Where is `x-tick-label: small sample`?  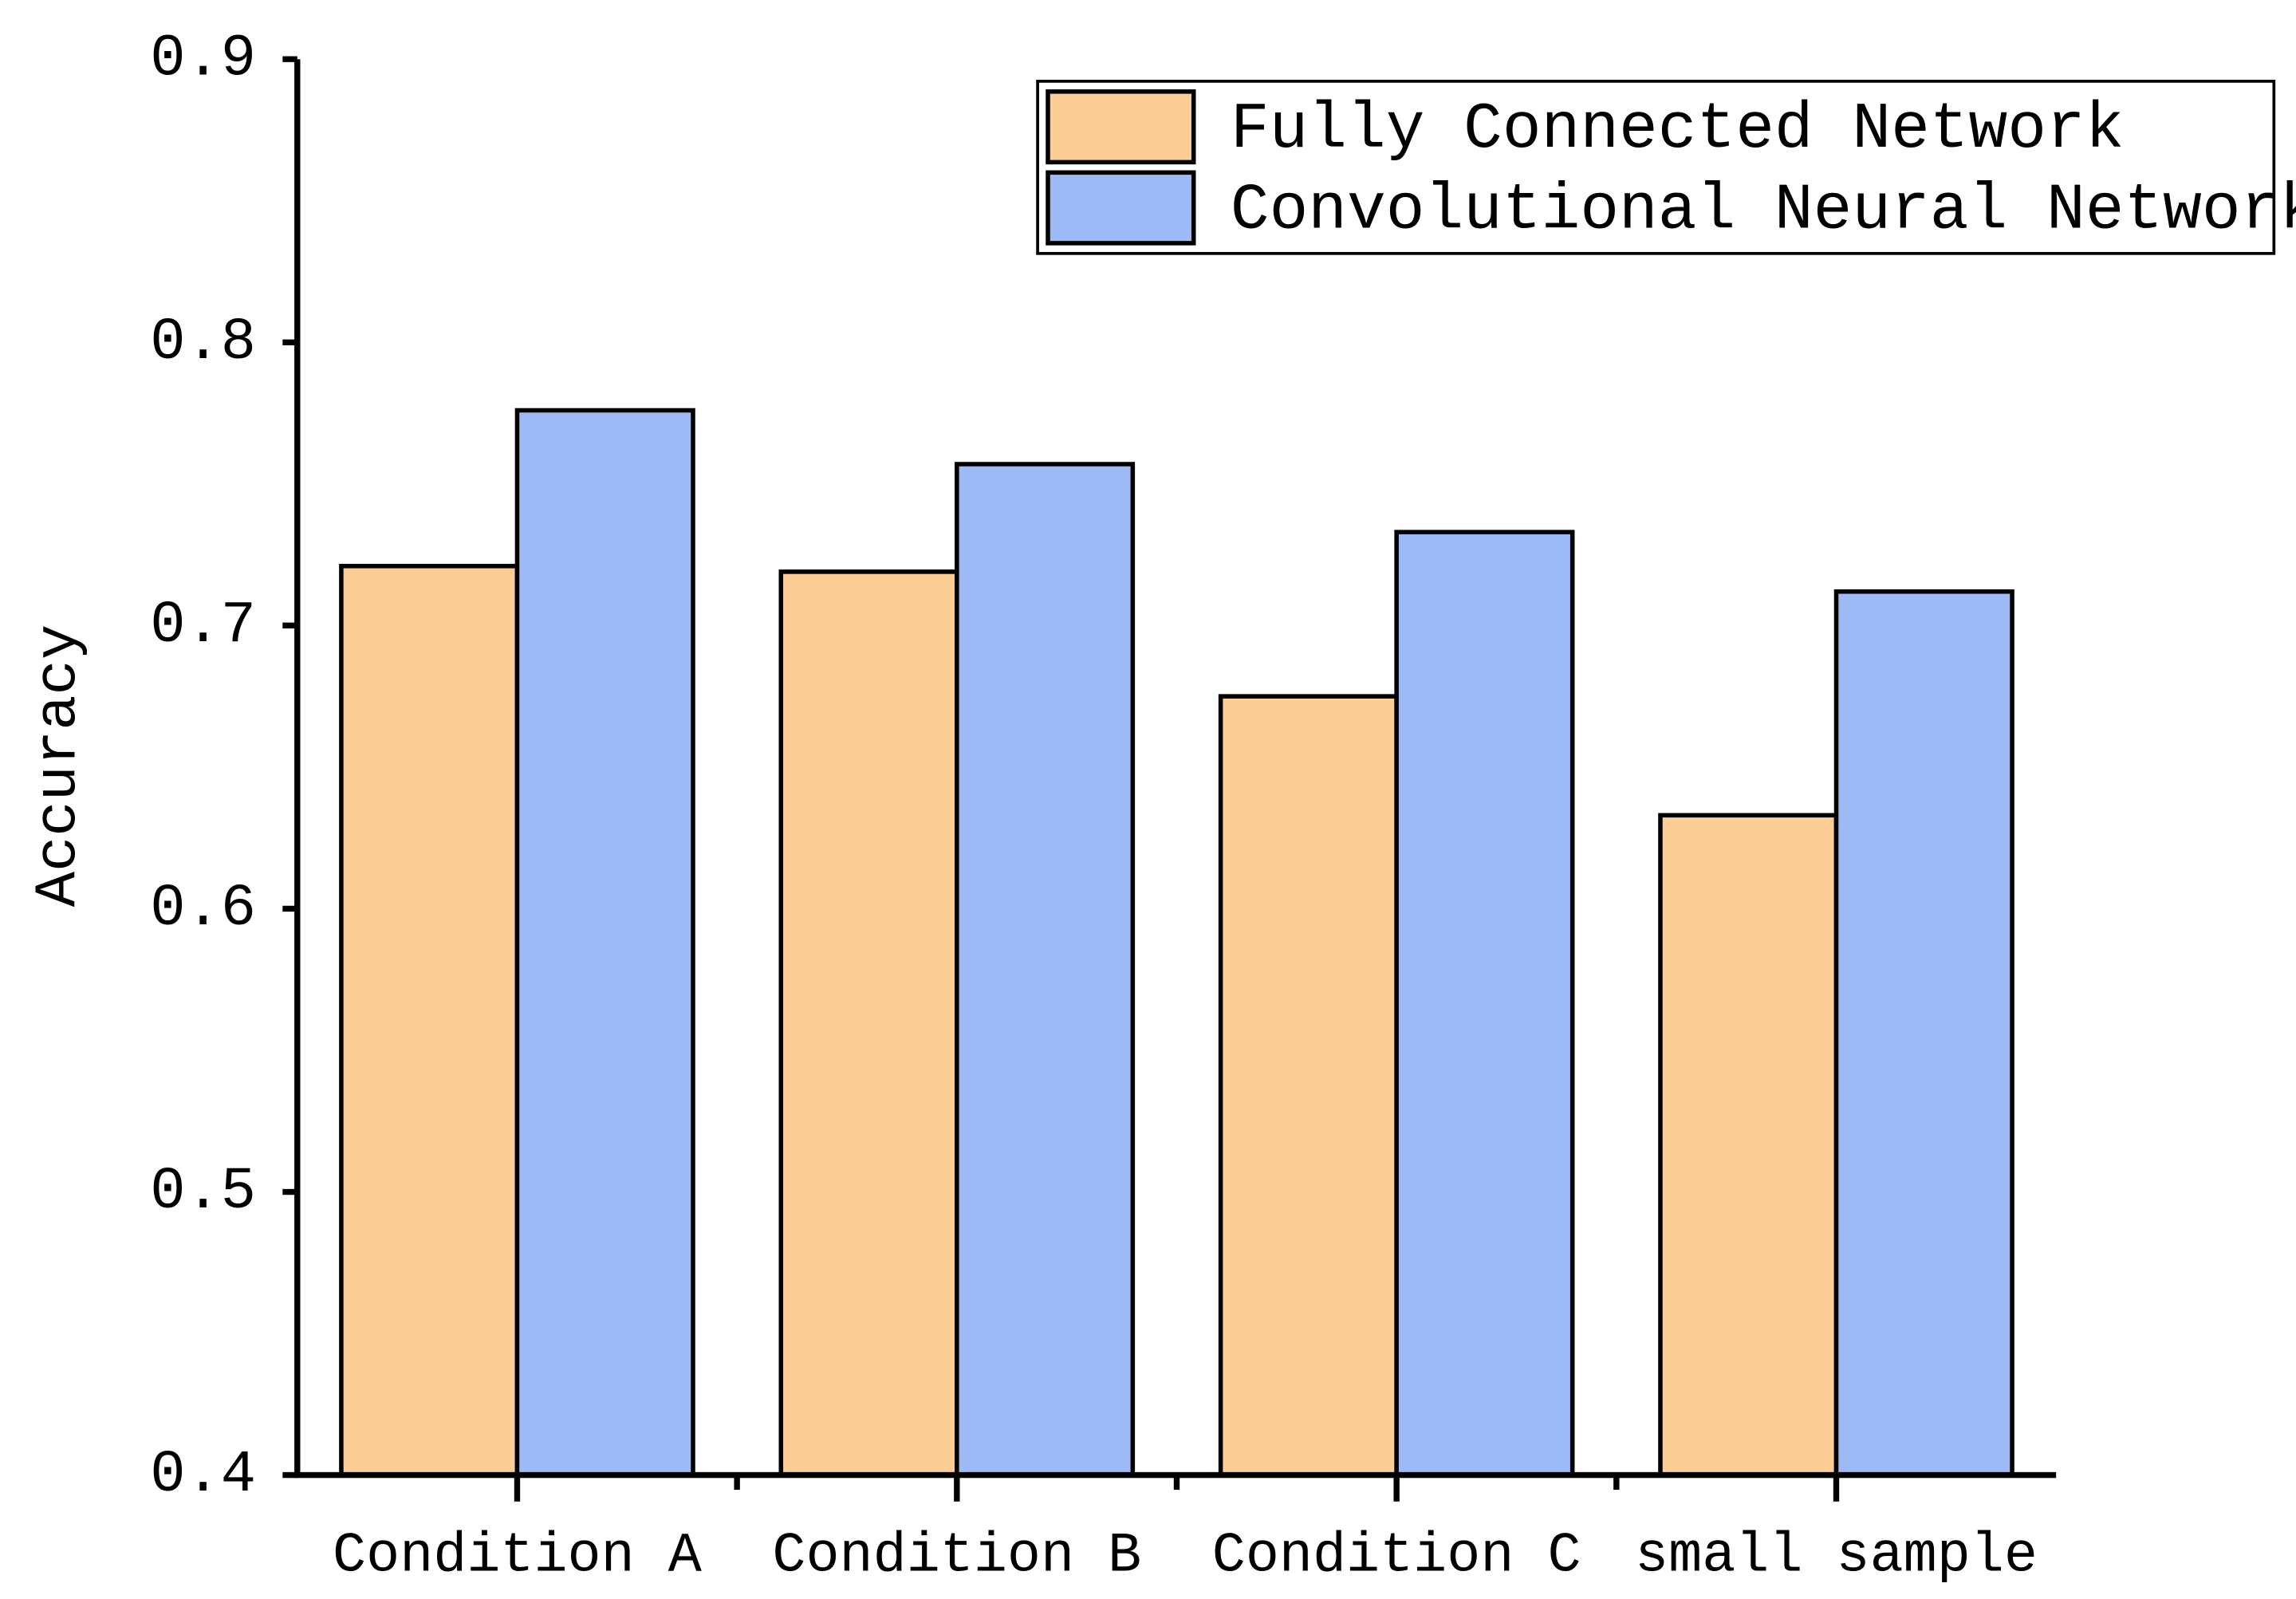 x-tick-label: small sample is located at coordinates (1836, 1557).